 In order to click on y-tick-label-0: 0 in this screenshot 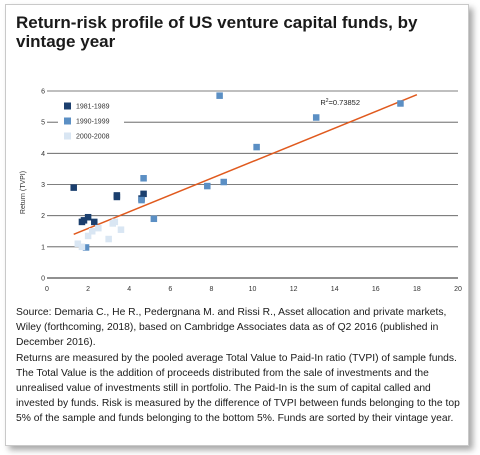, I will do `click(43, 279)`.